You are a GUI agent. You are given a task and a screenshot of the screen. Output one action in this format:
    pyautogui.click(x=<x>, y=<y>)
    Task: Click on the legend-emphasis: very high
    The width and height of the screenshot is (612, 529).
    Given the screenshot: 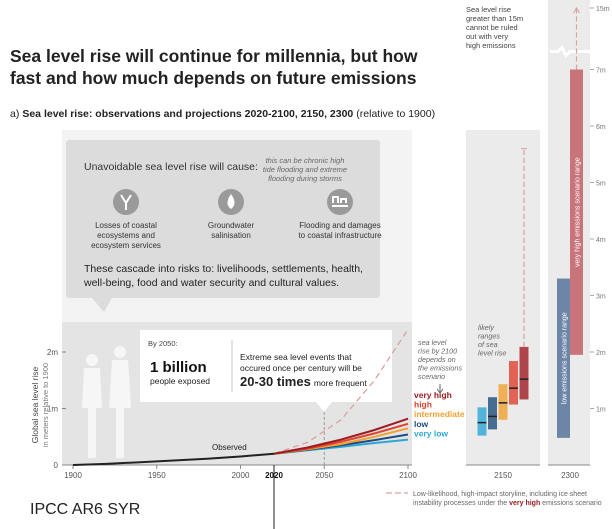 What is the action you would take?
    pyautogui.click(x=524, y=503)
    